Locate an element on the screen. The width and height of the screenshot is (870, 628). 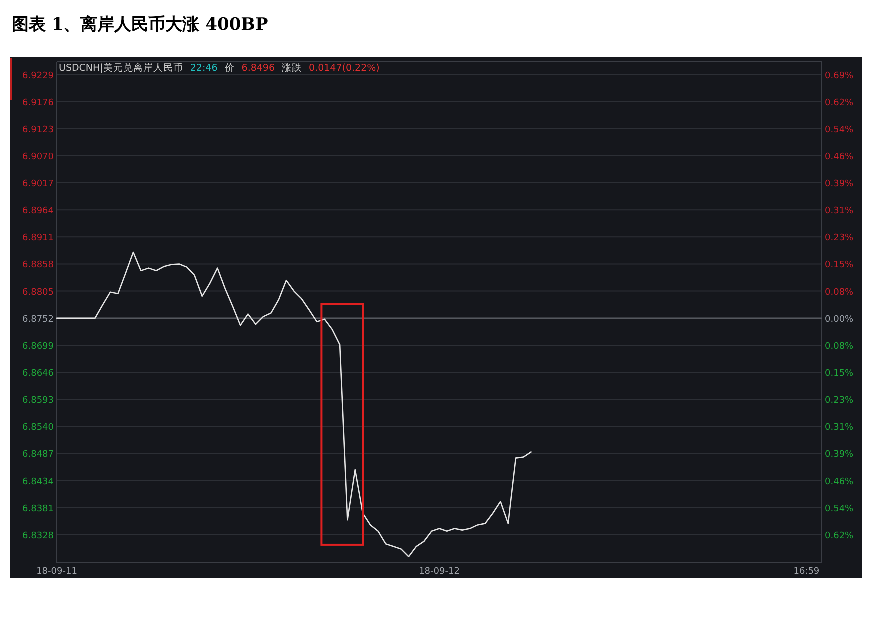
y-tick-label: 6.9123 is located at coordinates (38, 130).